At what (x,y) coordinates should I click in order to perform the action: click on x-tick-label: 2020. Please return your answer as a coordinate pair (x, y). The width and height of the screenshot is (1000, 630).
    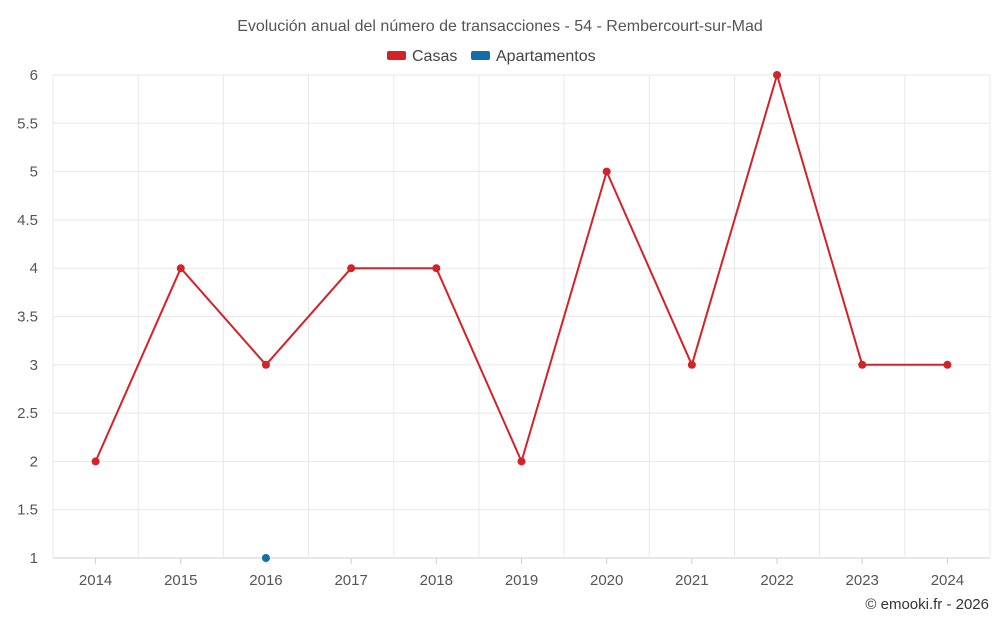
    Looking at the image, I should click on (606, 580).